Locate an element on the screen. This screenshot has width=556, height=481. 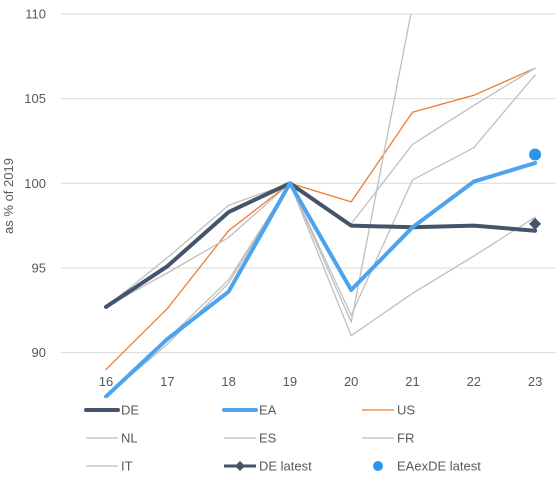
x-tick-label: 22 is located at coordinates (474, 381).